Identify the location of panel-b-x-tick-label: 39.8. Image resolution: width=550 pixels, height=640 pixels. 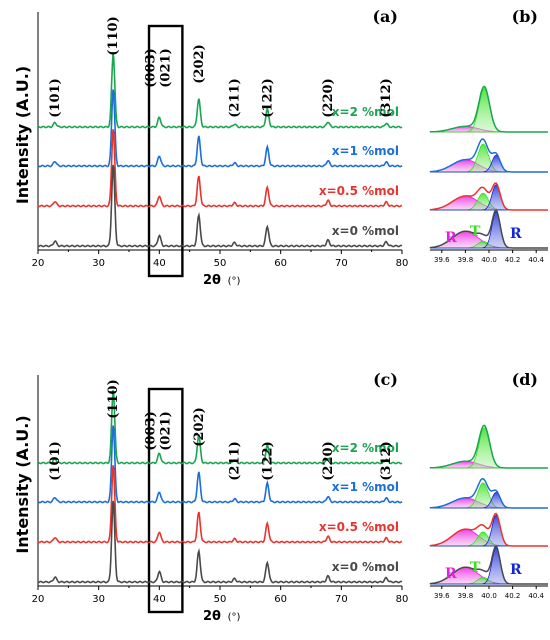
(466, 260).